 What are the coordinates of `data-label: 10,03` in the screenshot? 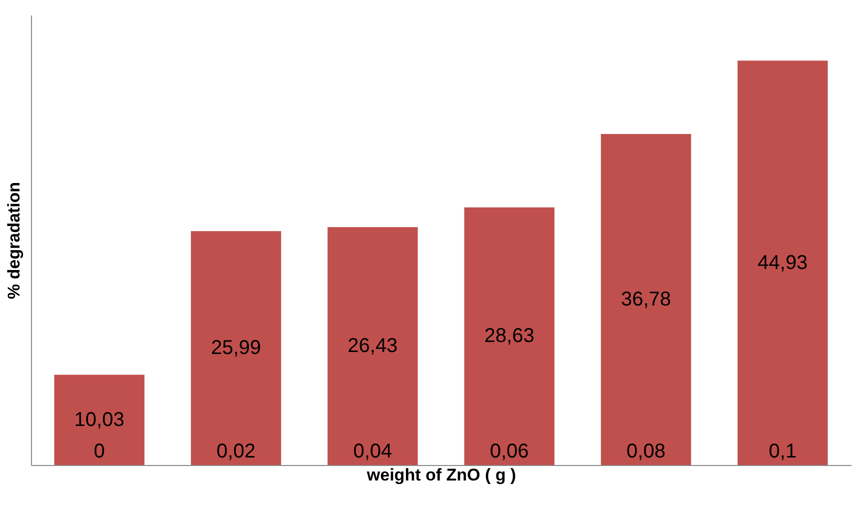 It's located at (99, 419).